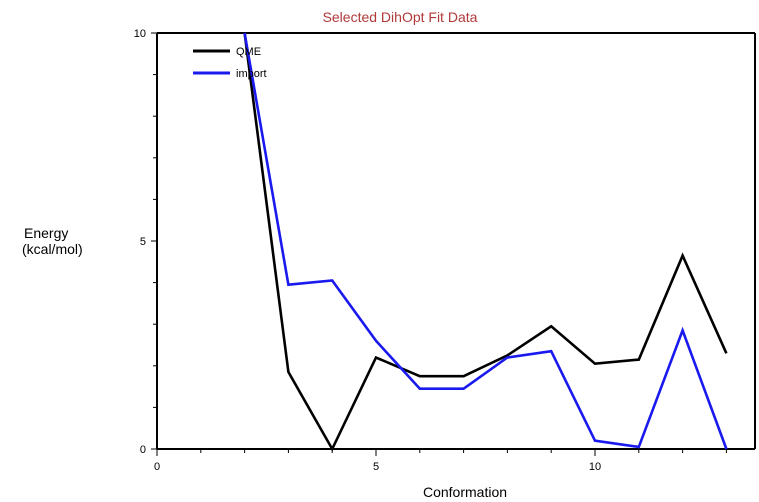  Describe the element at coordinates (143, 242) in the screenshot. I see `y-tick-label: 5` at that location.